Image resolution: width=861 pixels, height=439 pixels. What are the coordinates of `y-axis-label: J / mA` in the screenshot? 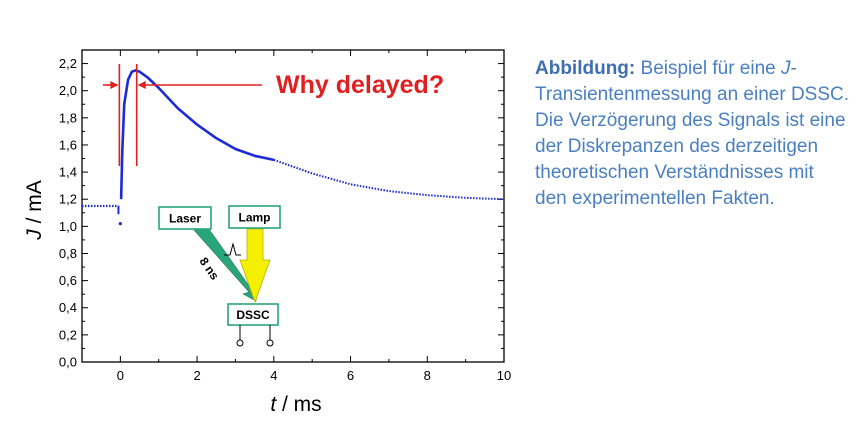 It's located at (34, 210).